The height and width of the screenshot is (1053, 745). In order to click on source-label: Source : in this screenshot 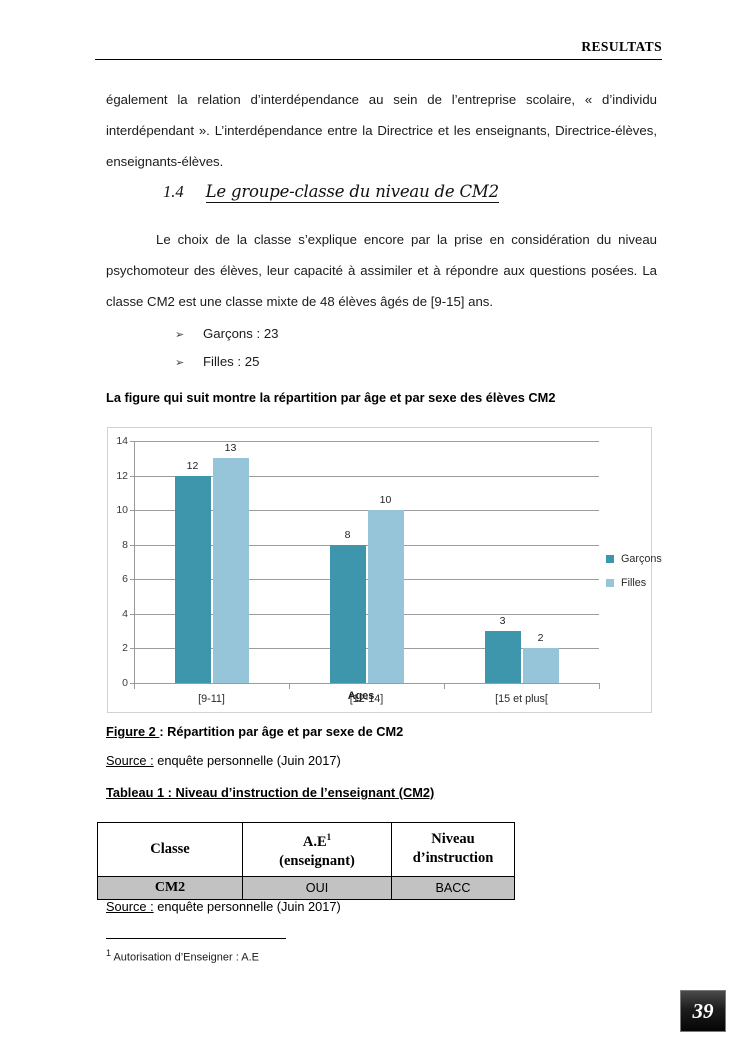, I will do `click(130, 760)`.